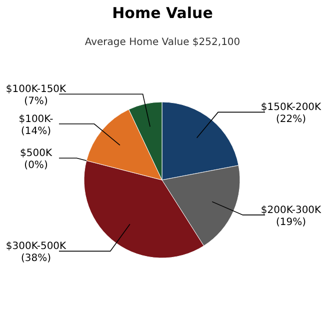 This screenshot has height=325, width=325. I want to click on data-label: (19%), so click(291, 222).